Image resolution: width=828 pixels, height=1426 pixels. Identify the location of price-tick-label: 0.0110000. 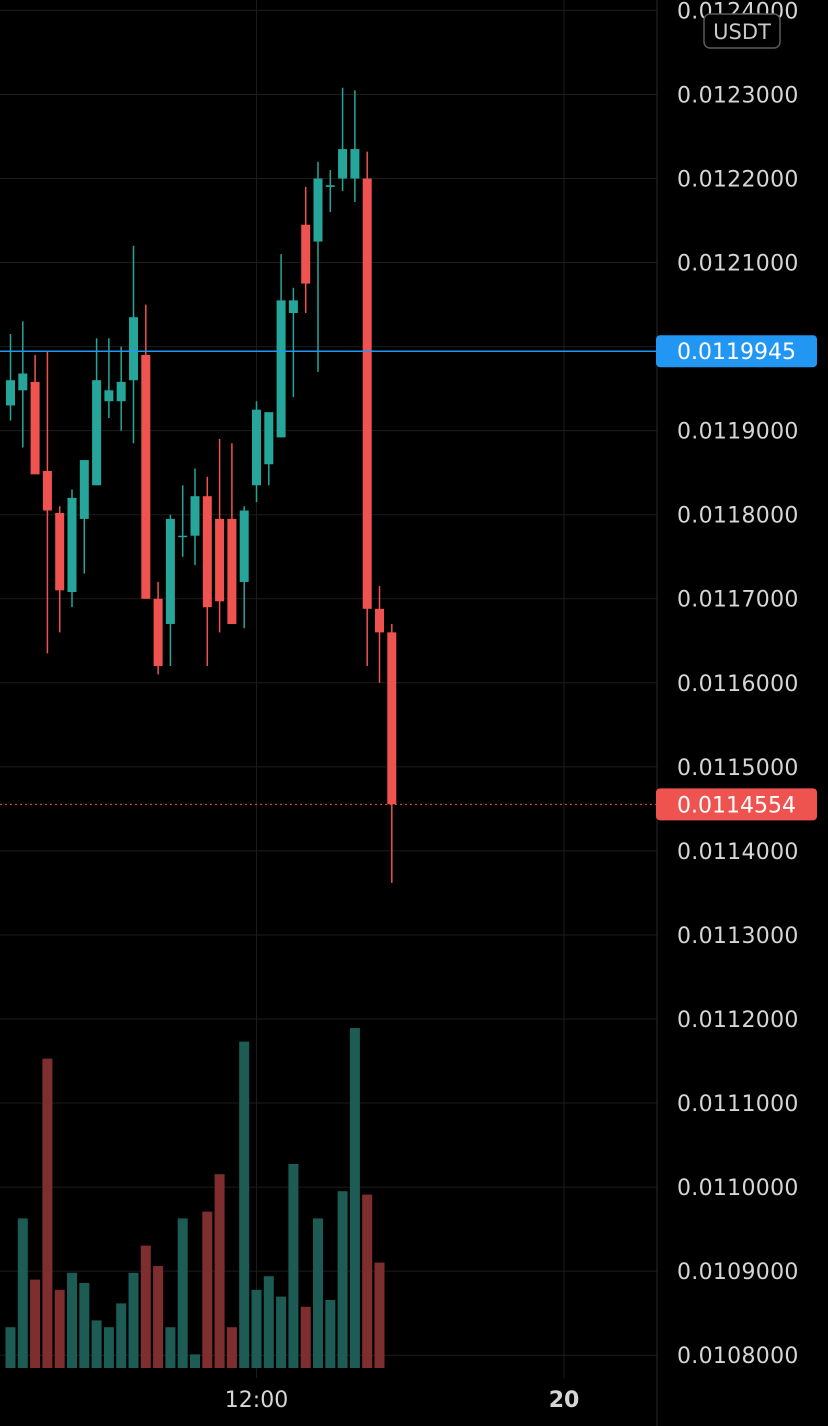
(738, 1188).